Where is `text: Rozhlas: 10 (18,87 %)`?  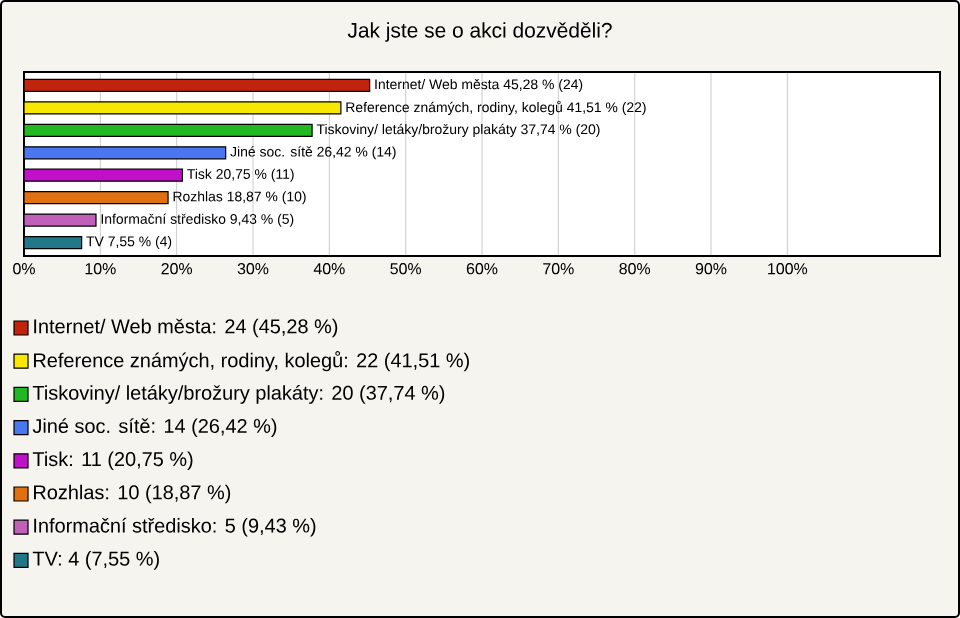
text: Rozhlas: 10 (18,87 %) is located at coordinates (132, 494).